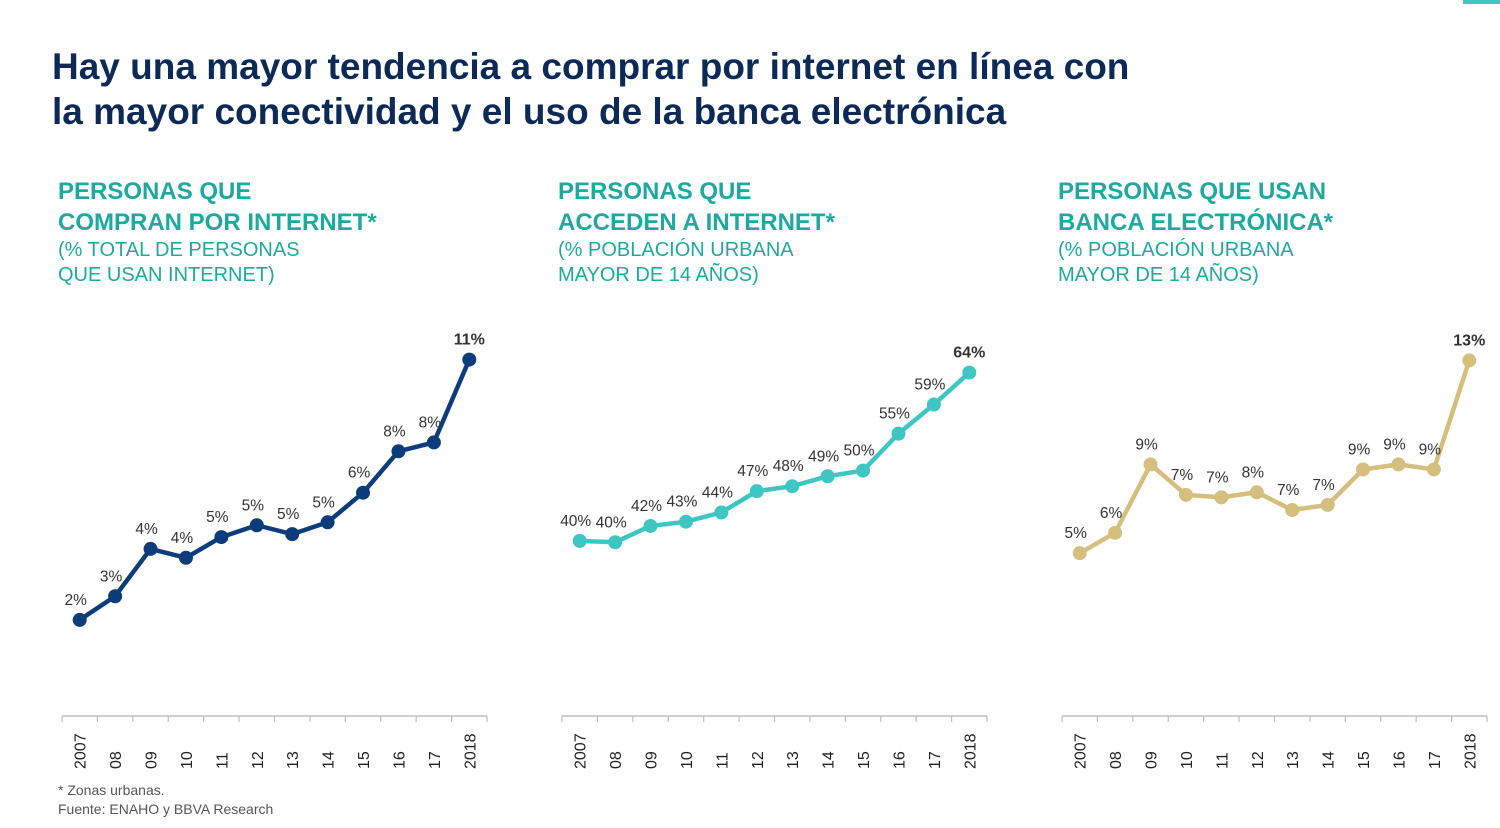 Image resolution: width=1500 pixels, height=828 pixels. I want to click on data-label: 43%, so click(681, 502).